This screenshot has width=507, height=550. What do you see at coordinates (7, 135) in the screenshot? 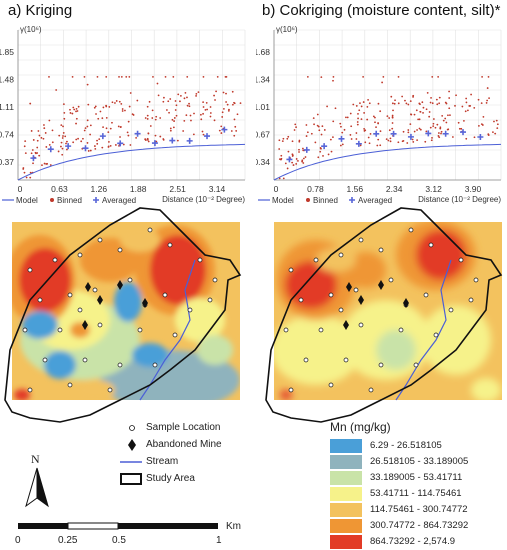
I see `y-tick-label: 0.74` at bounding box center [7, 135].